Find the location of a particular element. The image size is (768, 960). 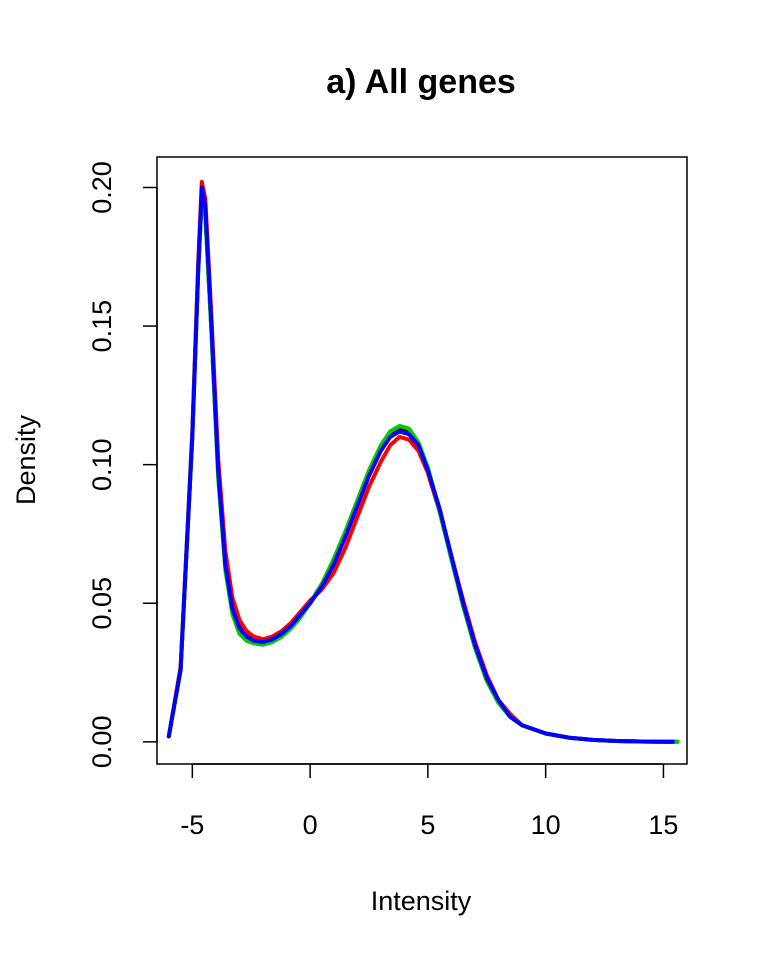

x-tick-label: 5 is located at coordinates (427, 825).